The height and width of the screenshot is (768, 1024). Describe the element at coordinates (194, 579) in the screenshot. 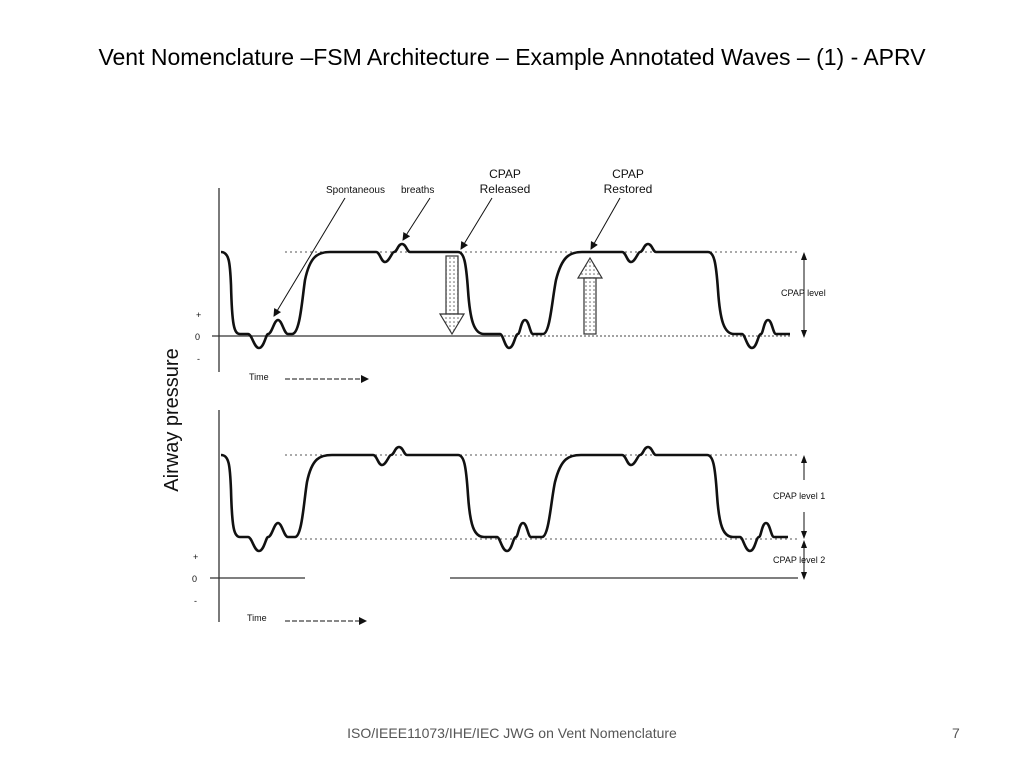

I see `bottom-zero-tick: 0` at that location.